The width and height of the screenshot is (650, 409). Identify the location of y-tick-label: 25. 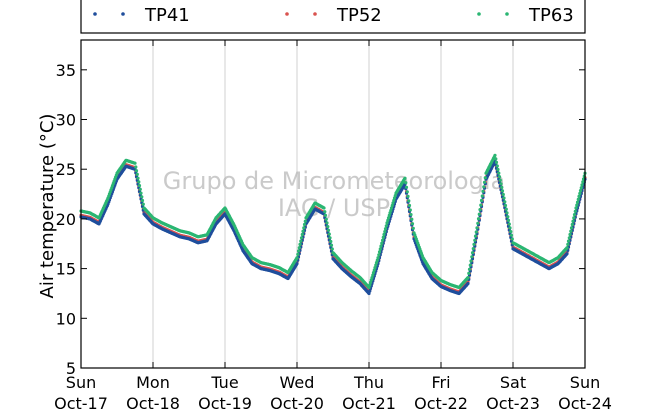
(66, 169).